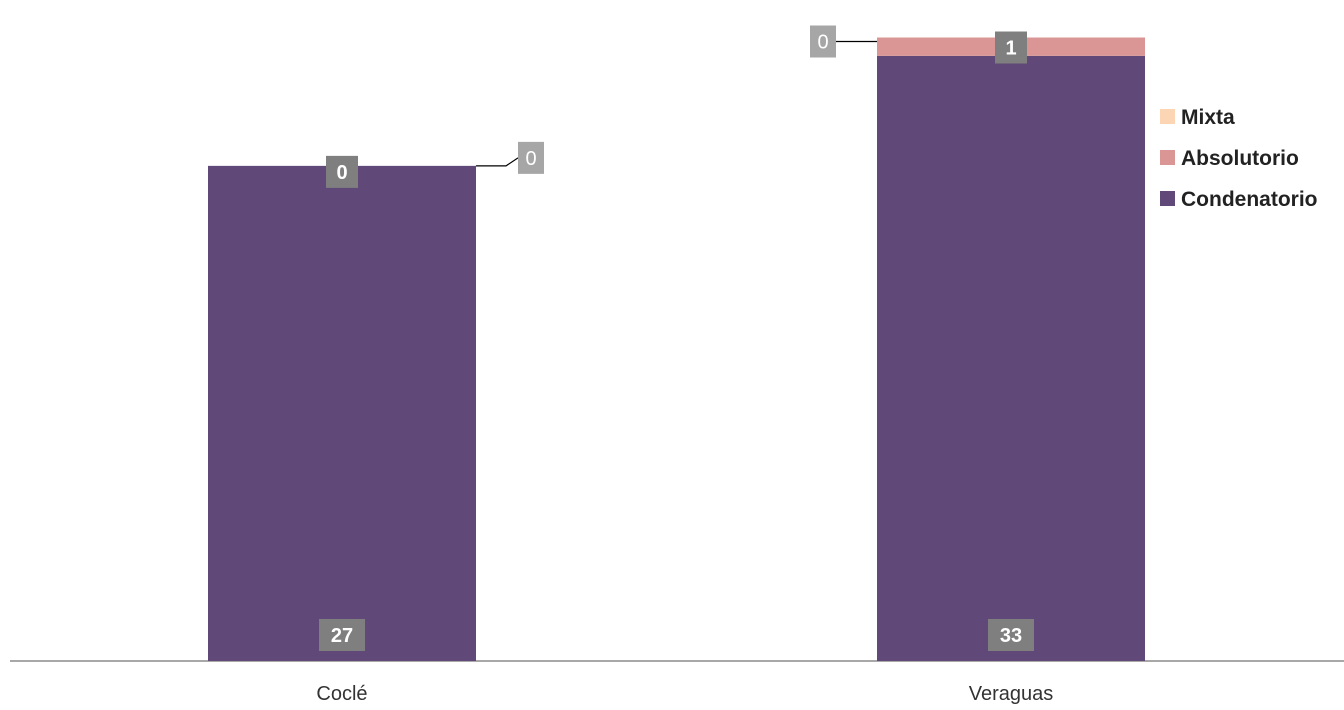 This screenshot has height=710, width=1344. I want to click on legend-label-condenatorio: Condenatorio, so click(1249, 199).